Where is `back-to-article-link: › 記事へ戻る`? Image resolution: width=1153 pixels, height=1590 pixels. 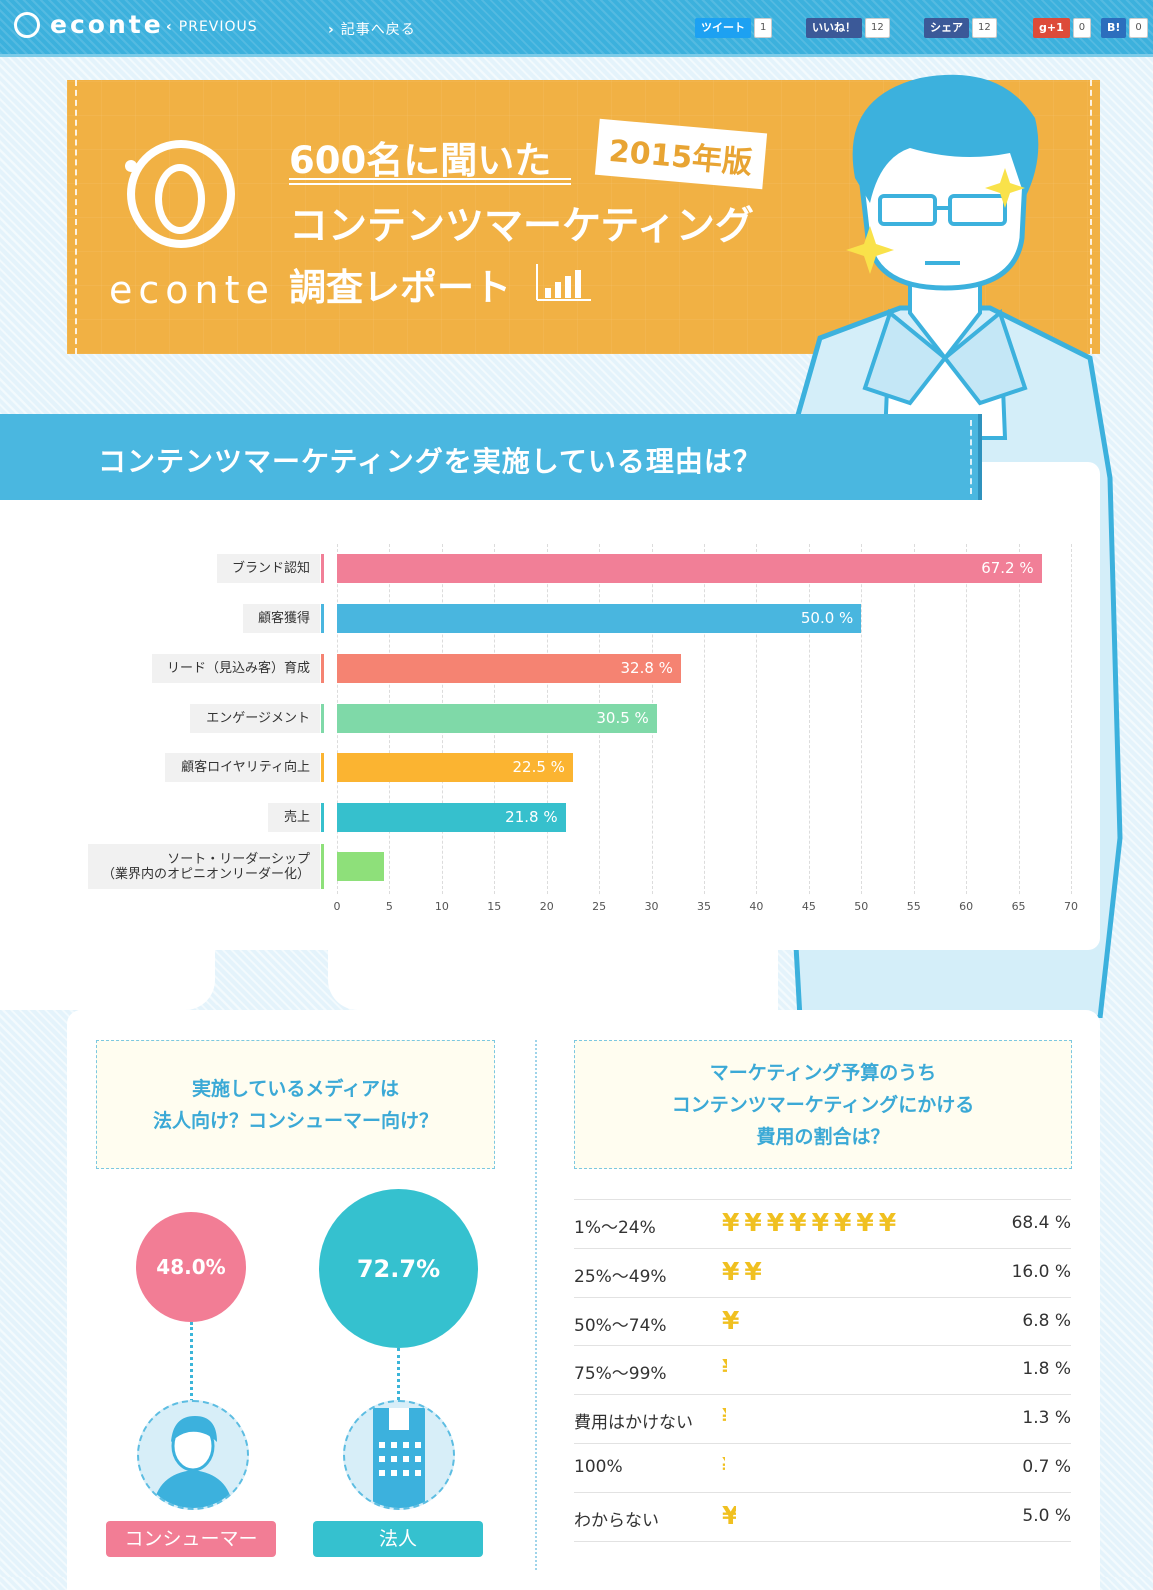
back-to-article-link: › 記事へ戻る is located at coordinates (372, 29).